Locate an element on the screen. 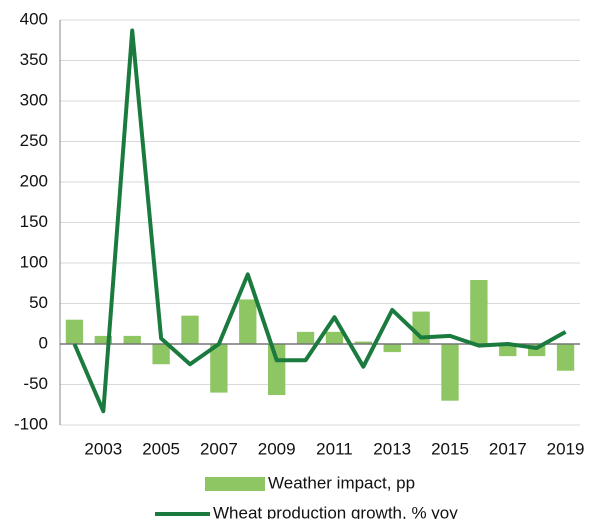 Image resolution: width=591 pixels, height=519 pixels. x-tick-label: 2013 is located at coordinates (392, 448).